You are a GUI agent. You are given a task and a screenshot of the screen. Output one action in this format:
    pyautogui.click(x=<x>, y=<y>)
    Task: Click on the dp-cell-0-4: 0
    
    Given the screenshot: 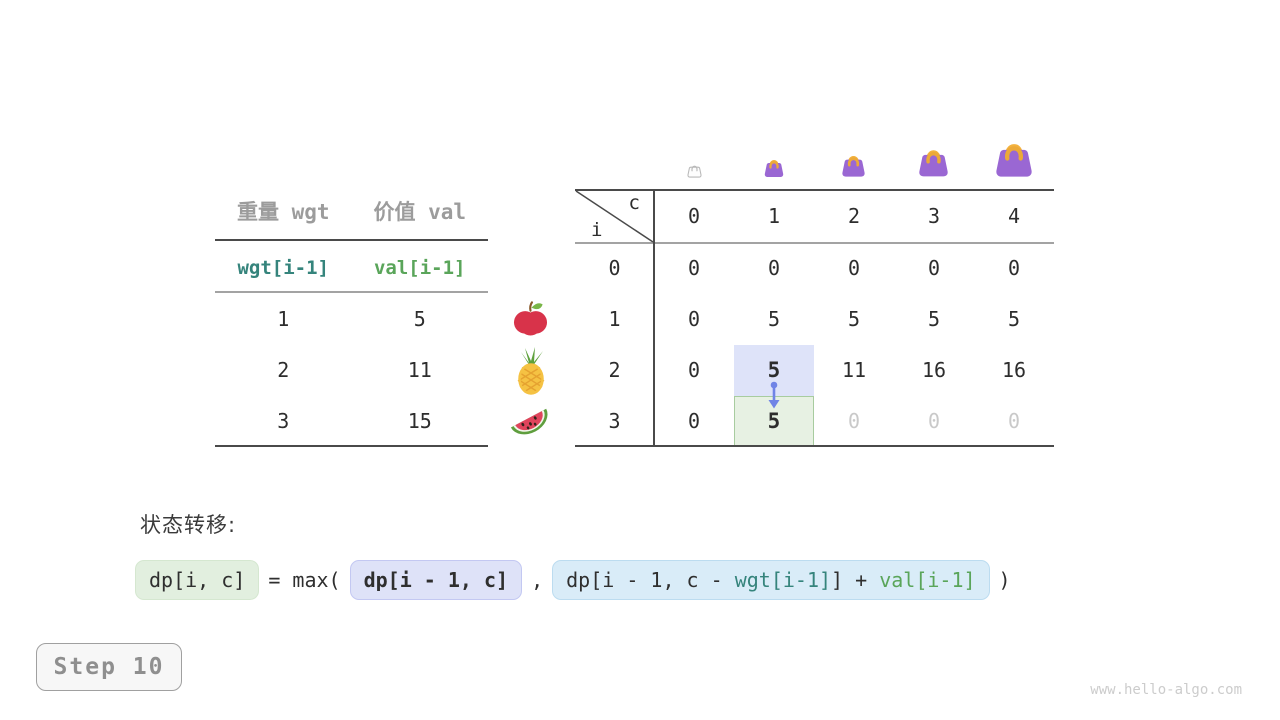 What is the action you would take?
    pyautogui.click(x=1014, y=268)
    